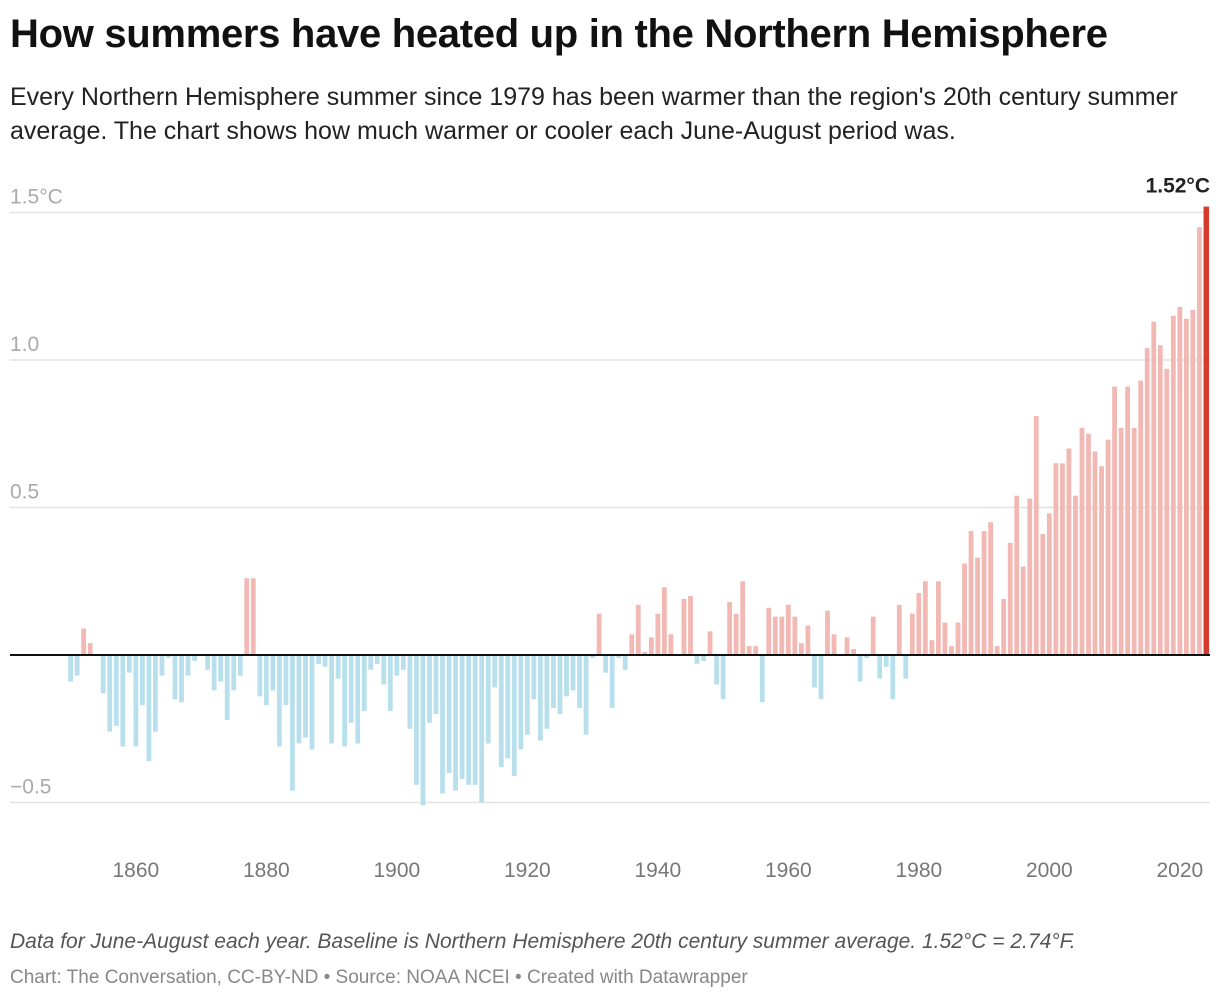  What do you see at coordinates (560, 684) in the screenshot?
I see `bar-1925` at bounding box center [560, 684].